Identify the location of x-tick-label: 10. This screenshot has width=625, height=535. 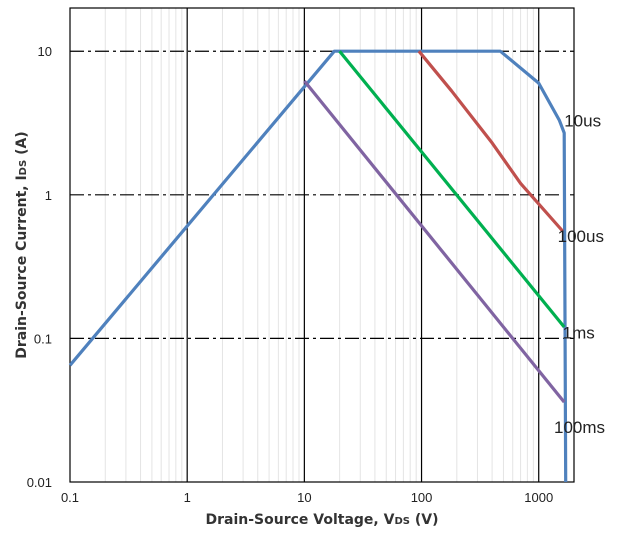
(304, 497).